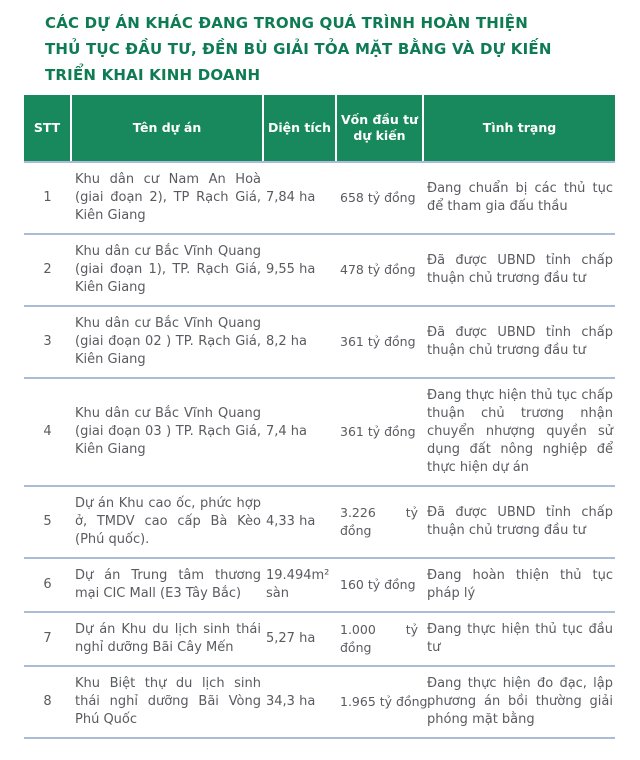 The image size is (640, 760). I want to click on col-header-stt-label: STT, so click(47, 127).